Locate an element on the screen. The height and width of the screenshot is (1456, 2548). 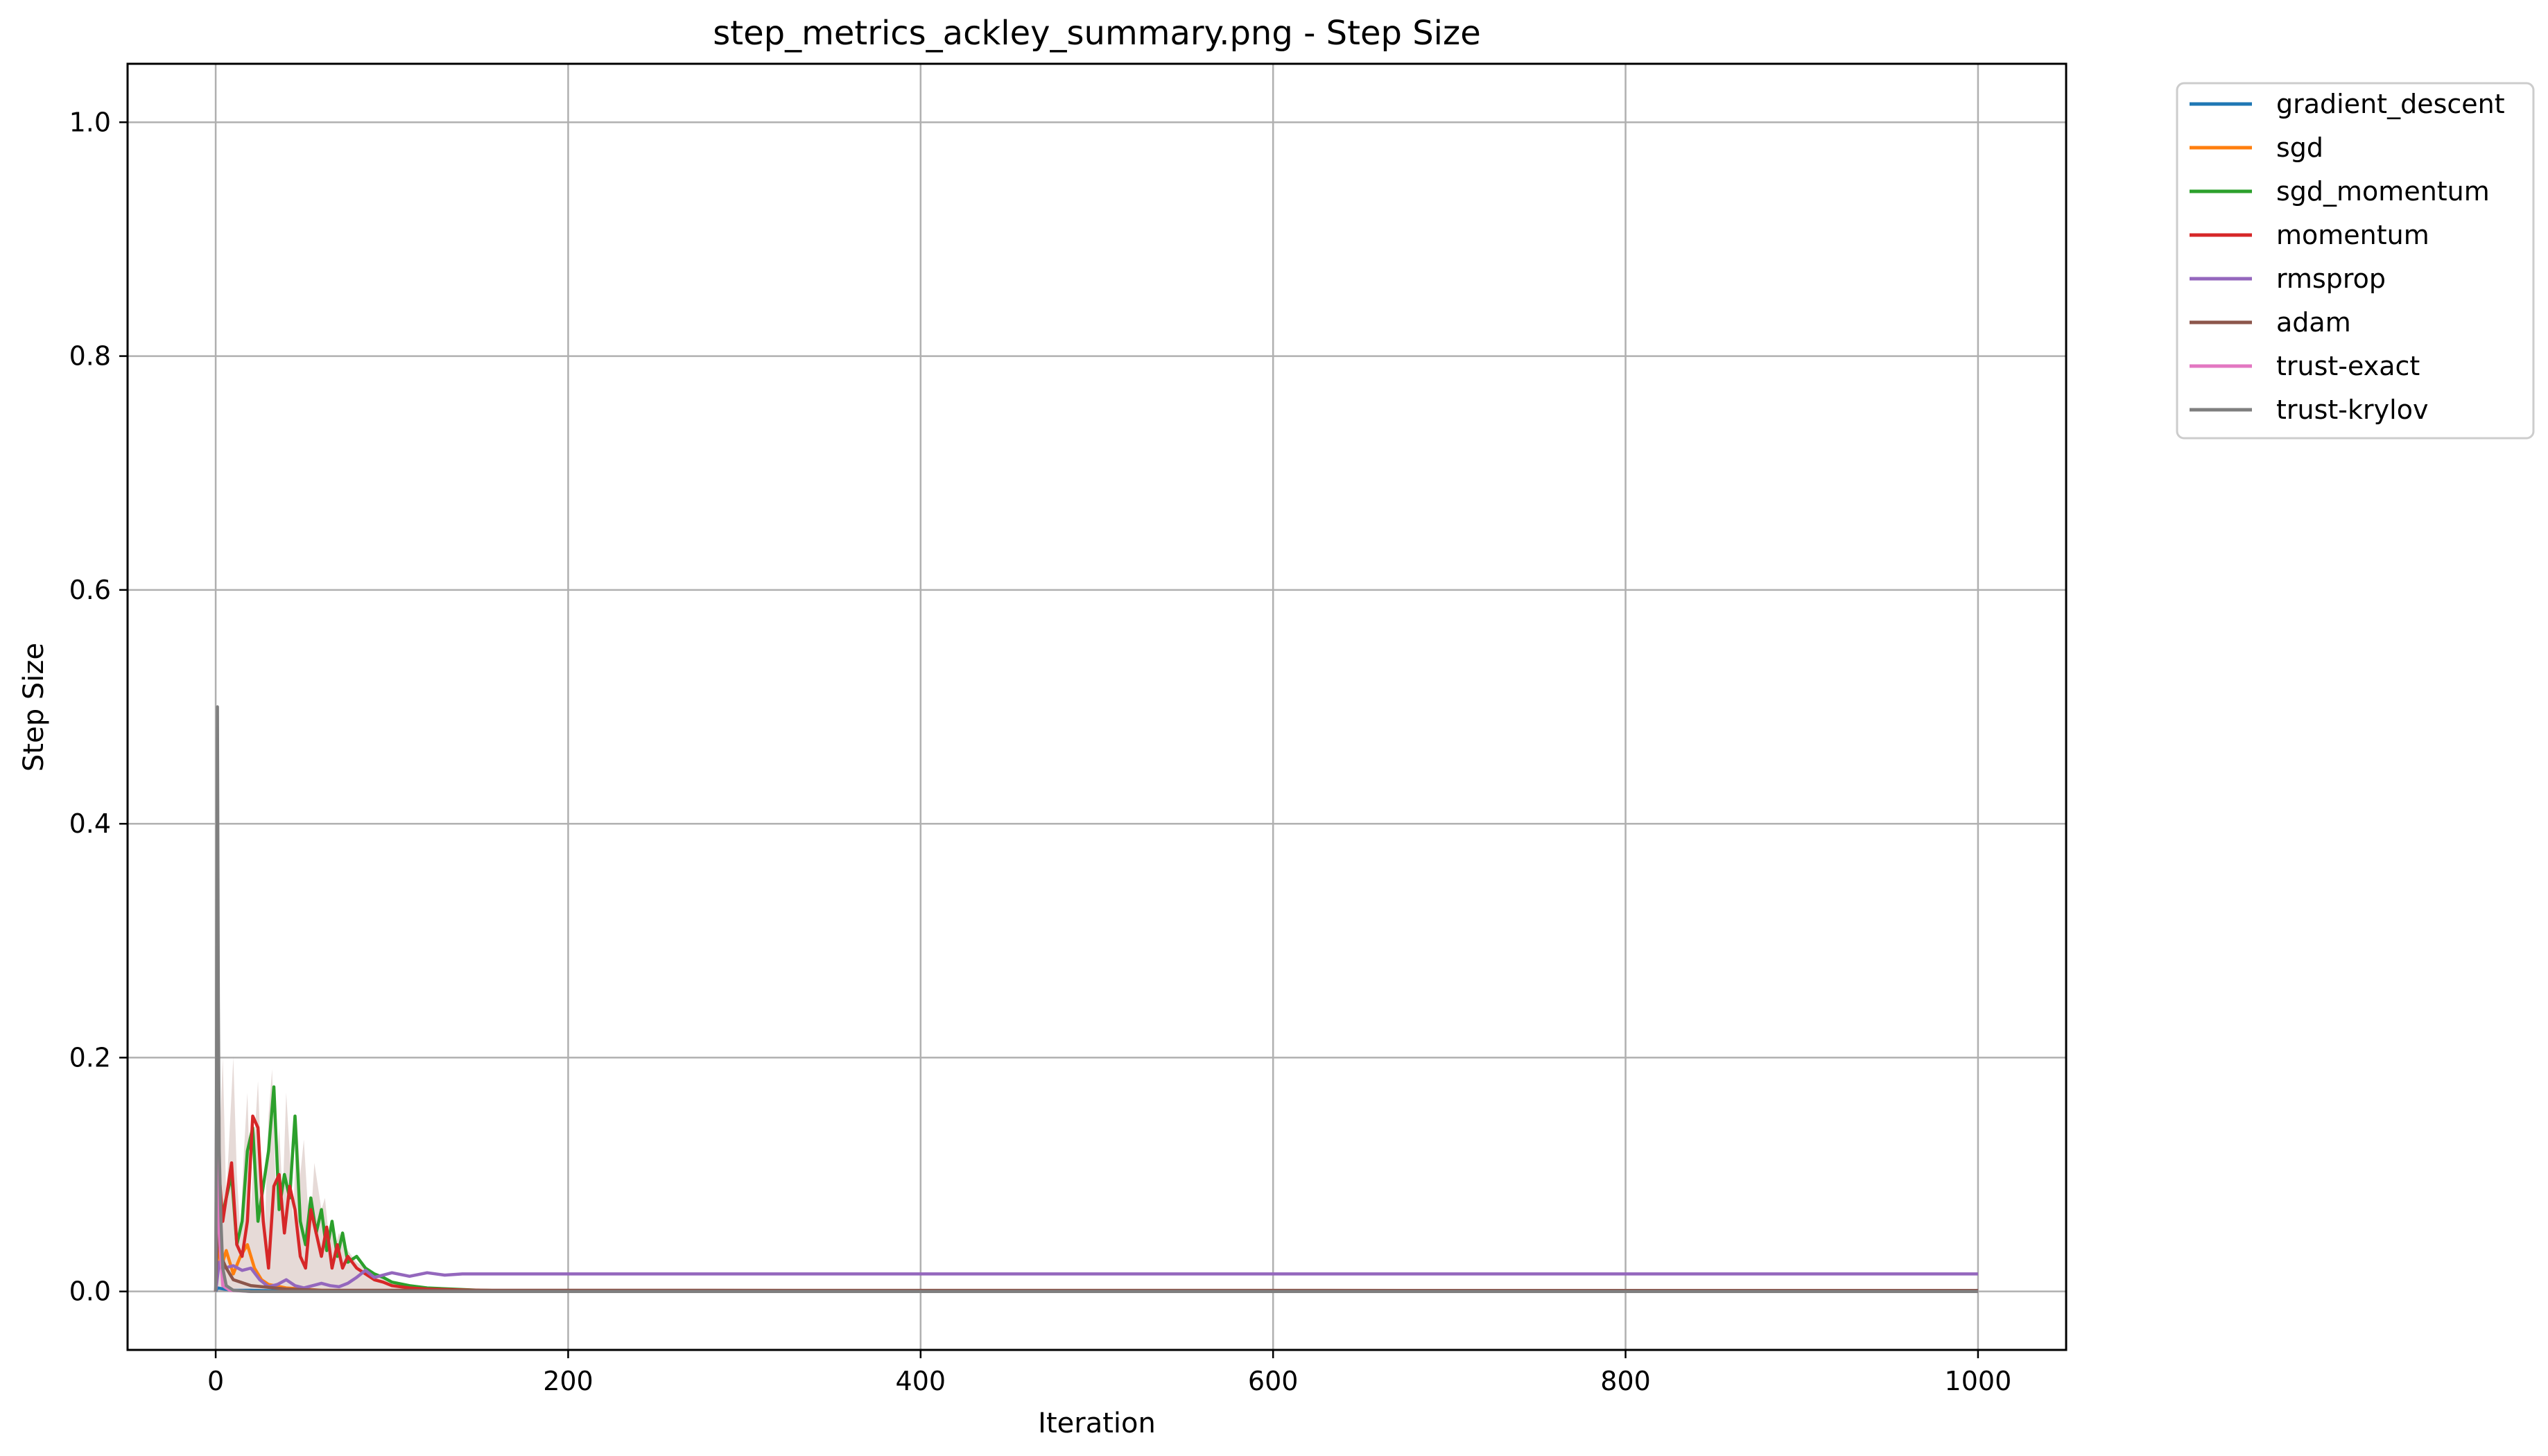
y-axis-label: Step Size is located at coordinates (34, 707).